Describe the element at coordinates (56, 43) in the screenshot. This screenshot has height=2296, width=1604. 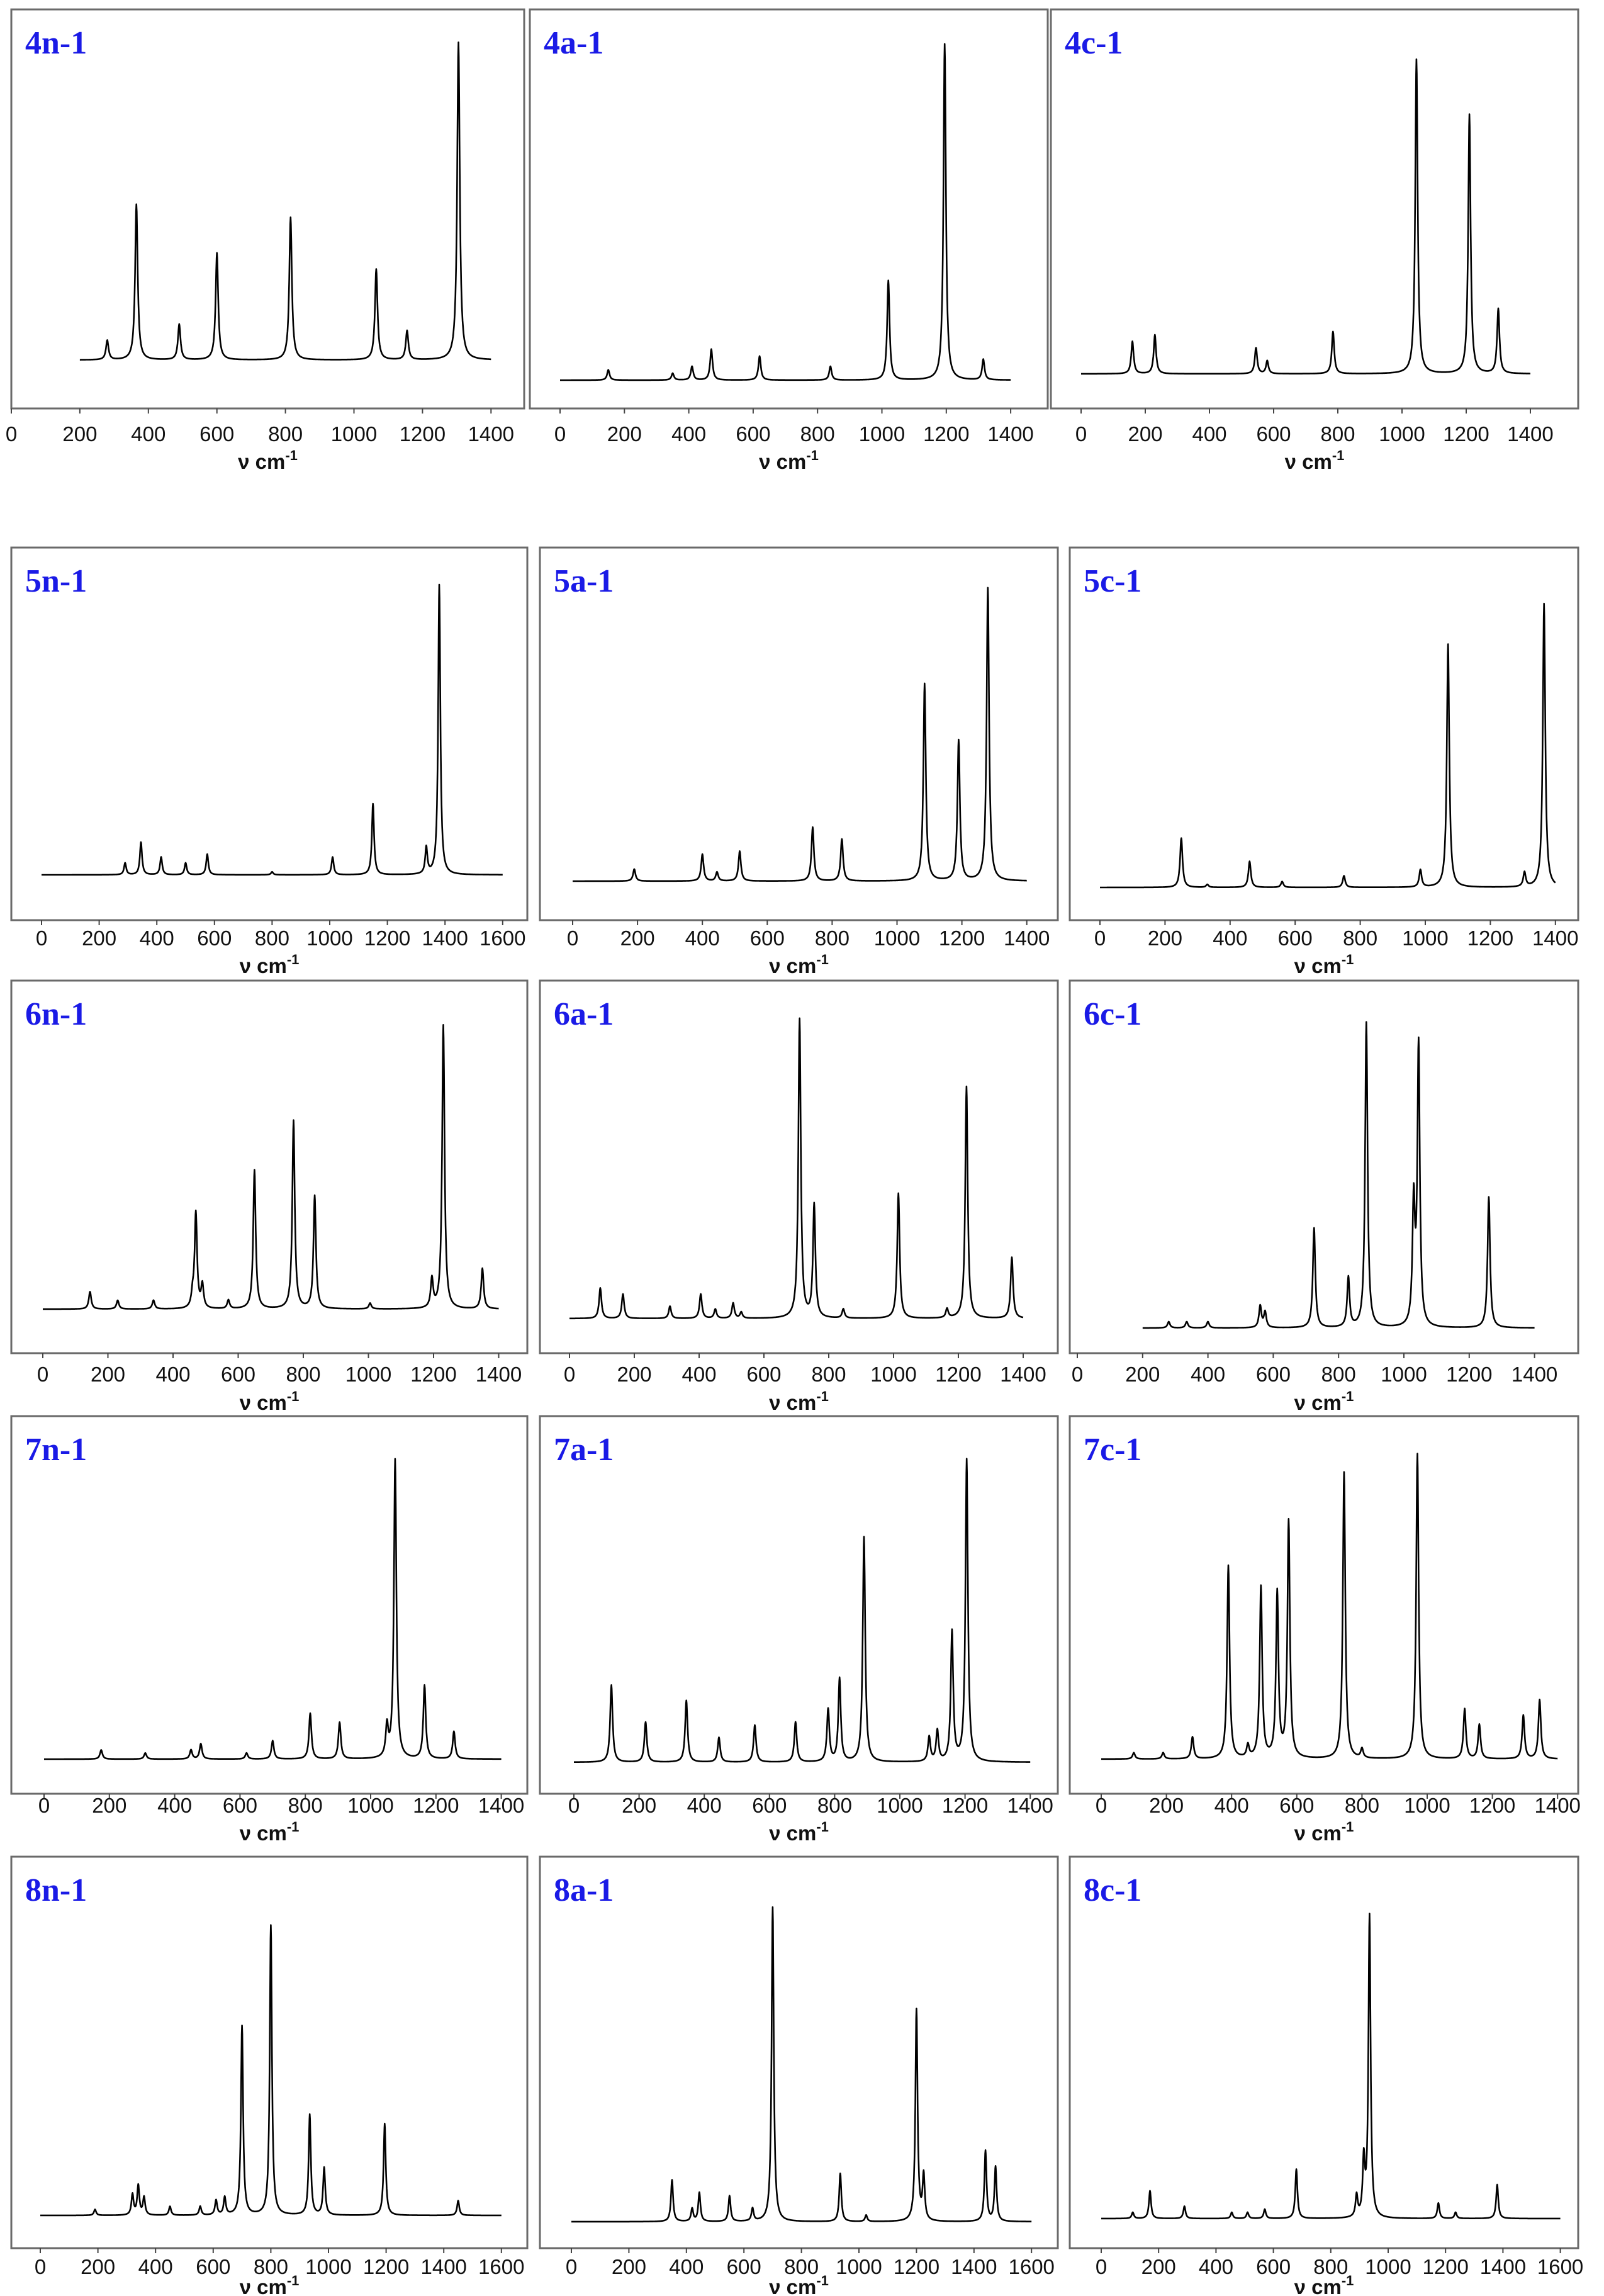
I see `panel-title: 4n-1` at that location.